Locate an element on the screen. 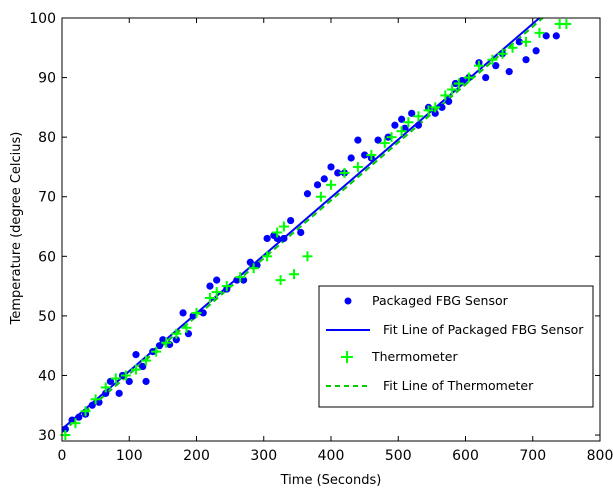 The width and height of the screenshot is (613, 491). legend-label-thermometer-fit: Fit Line of Thermometer is located at coordinates (458, 385).